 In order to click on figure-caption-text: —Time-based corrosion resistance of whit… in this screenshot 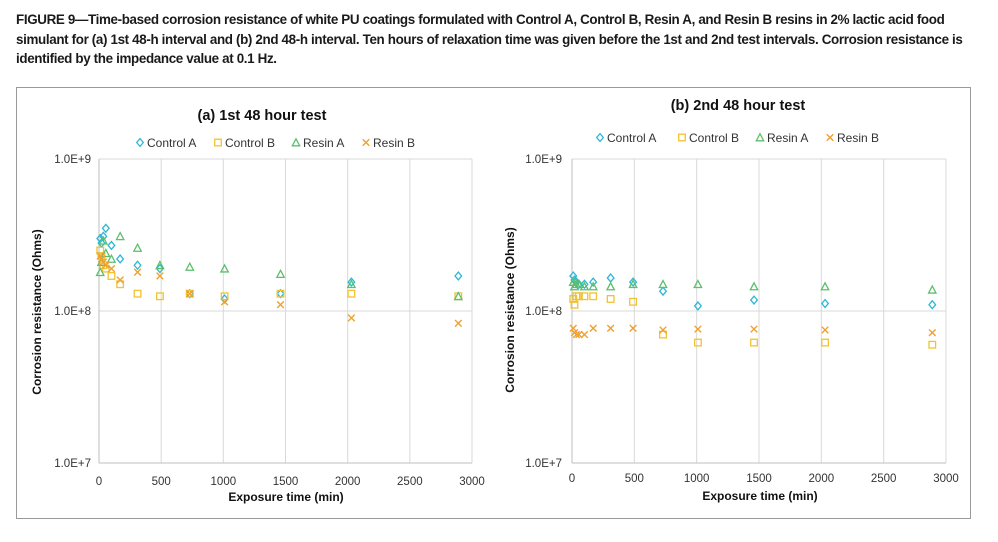, I will do `click(489, 39)`.